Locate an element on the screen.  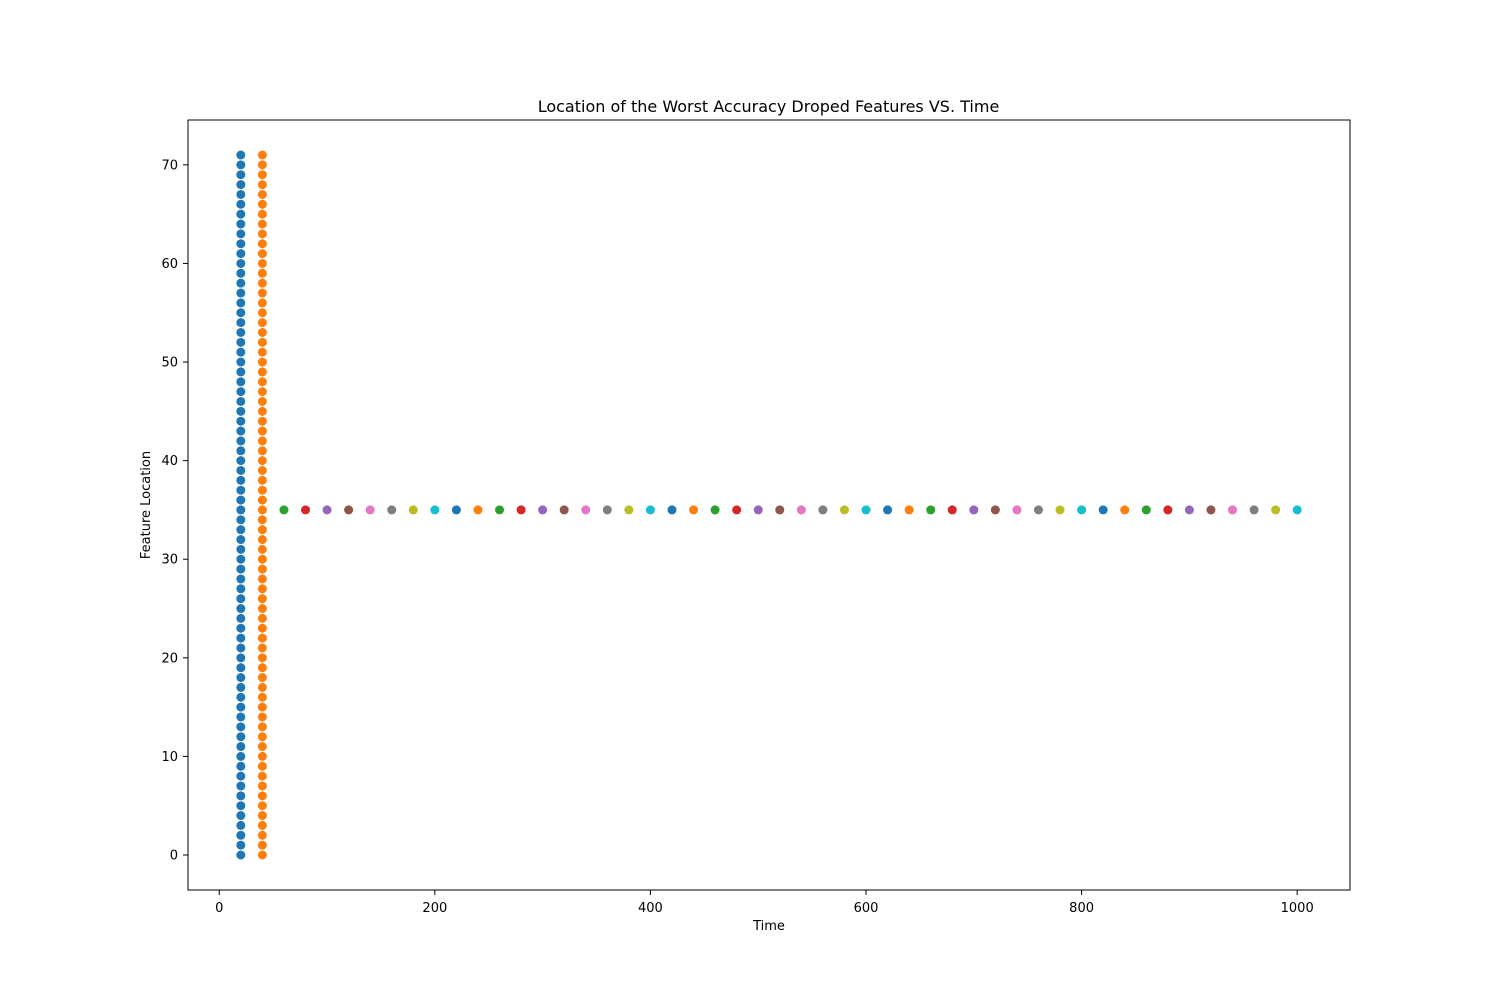
x-tick-label: 400 is located at coordinates (650, 908).